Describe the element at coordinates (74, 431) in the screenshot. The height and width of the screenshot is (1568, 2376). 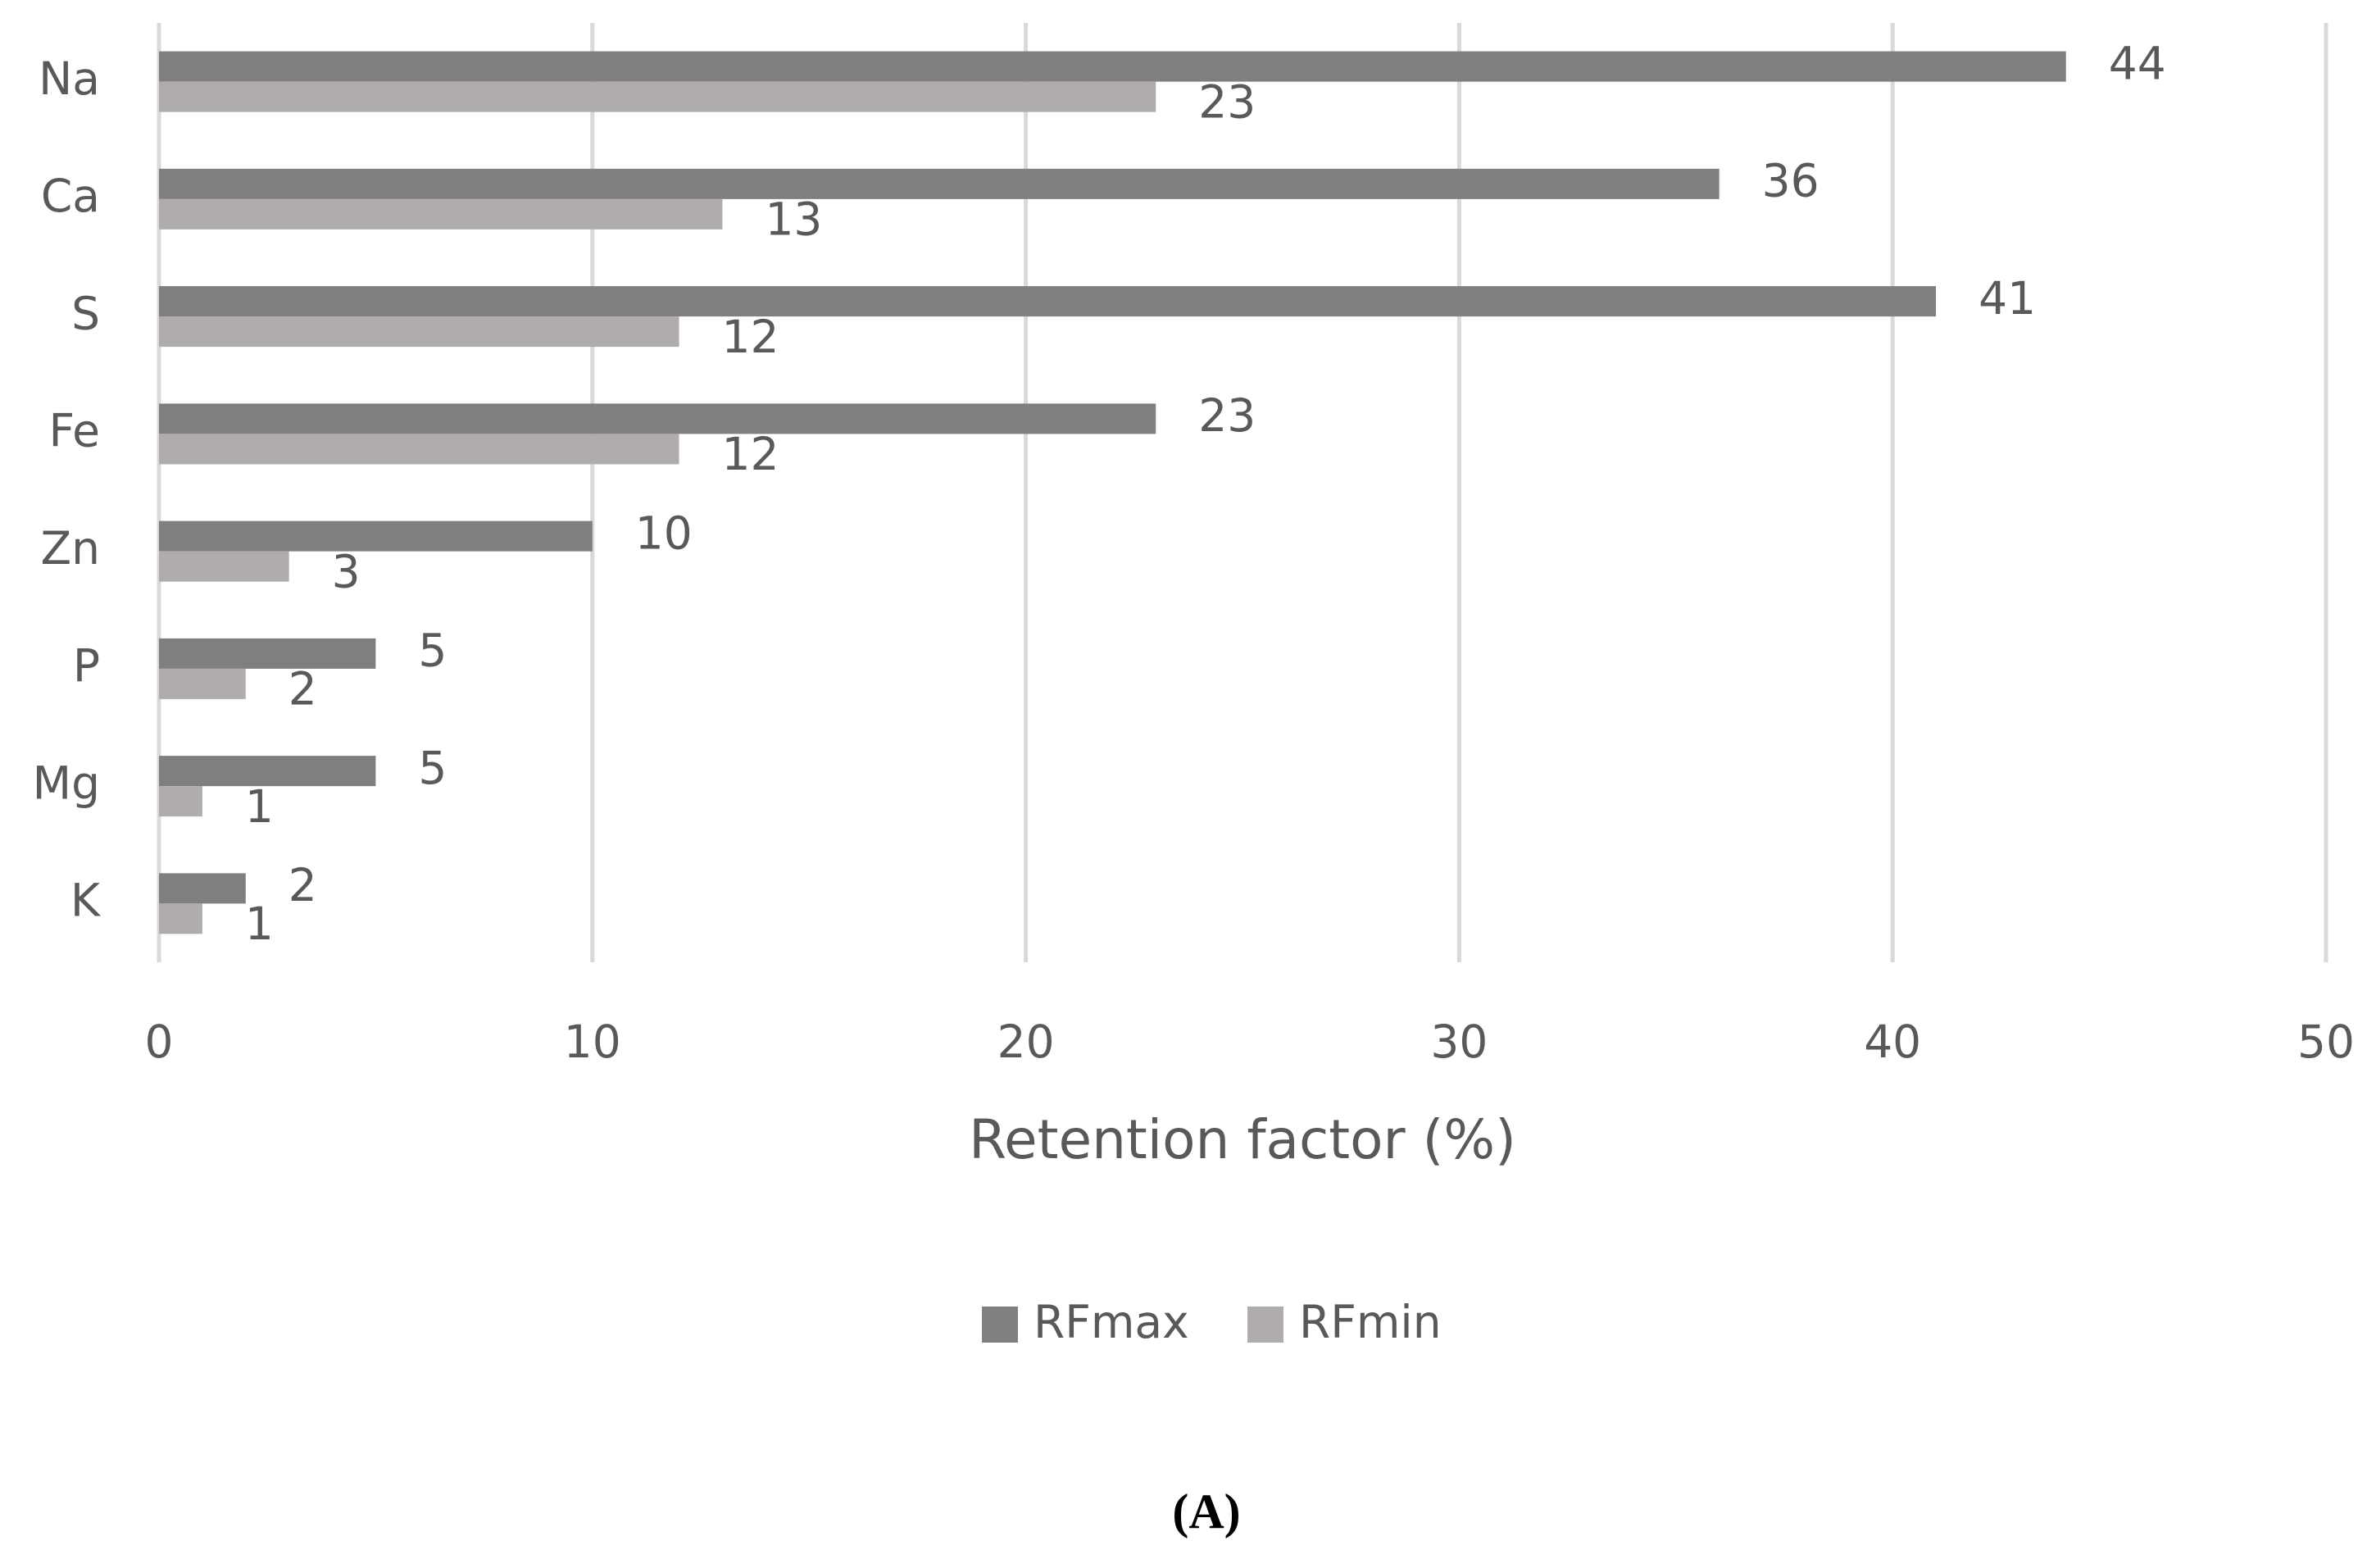
I see `y-tick-label: Fe` at that location.